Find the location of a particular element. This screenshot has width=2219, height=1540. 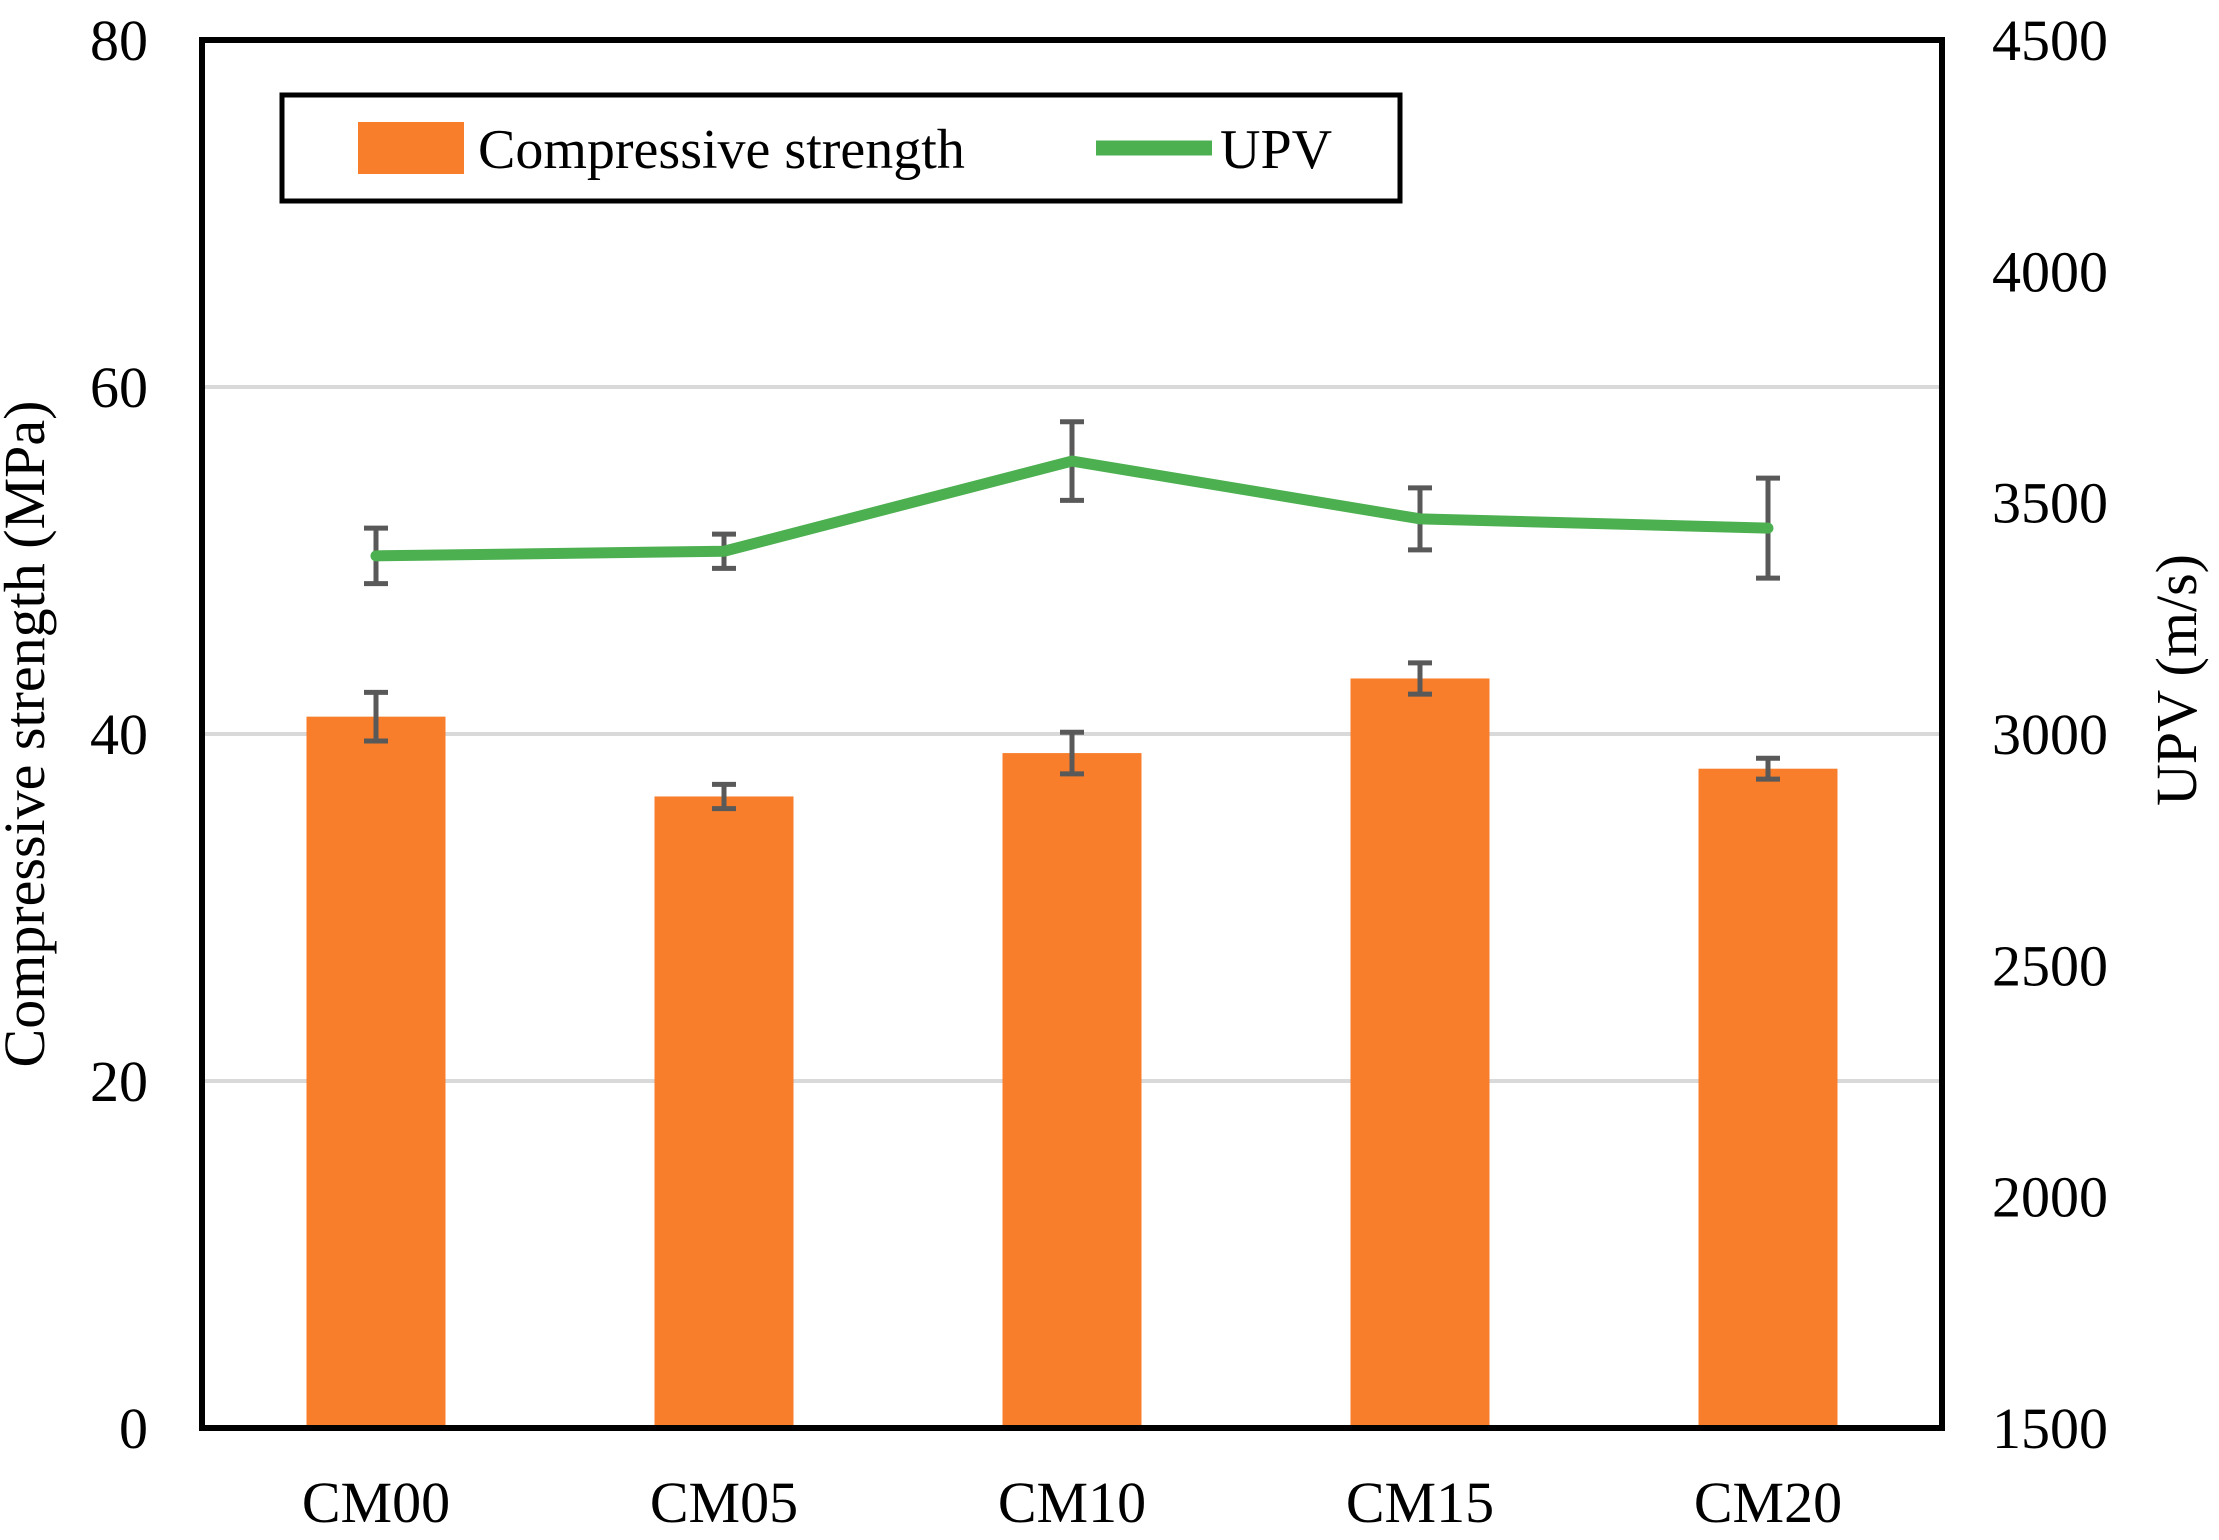

right-axis-tick: 2500 is located at coordinates (2050, 965).